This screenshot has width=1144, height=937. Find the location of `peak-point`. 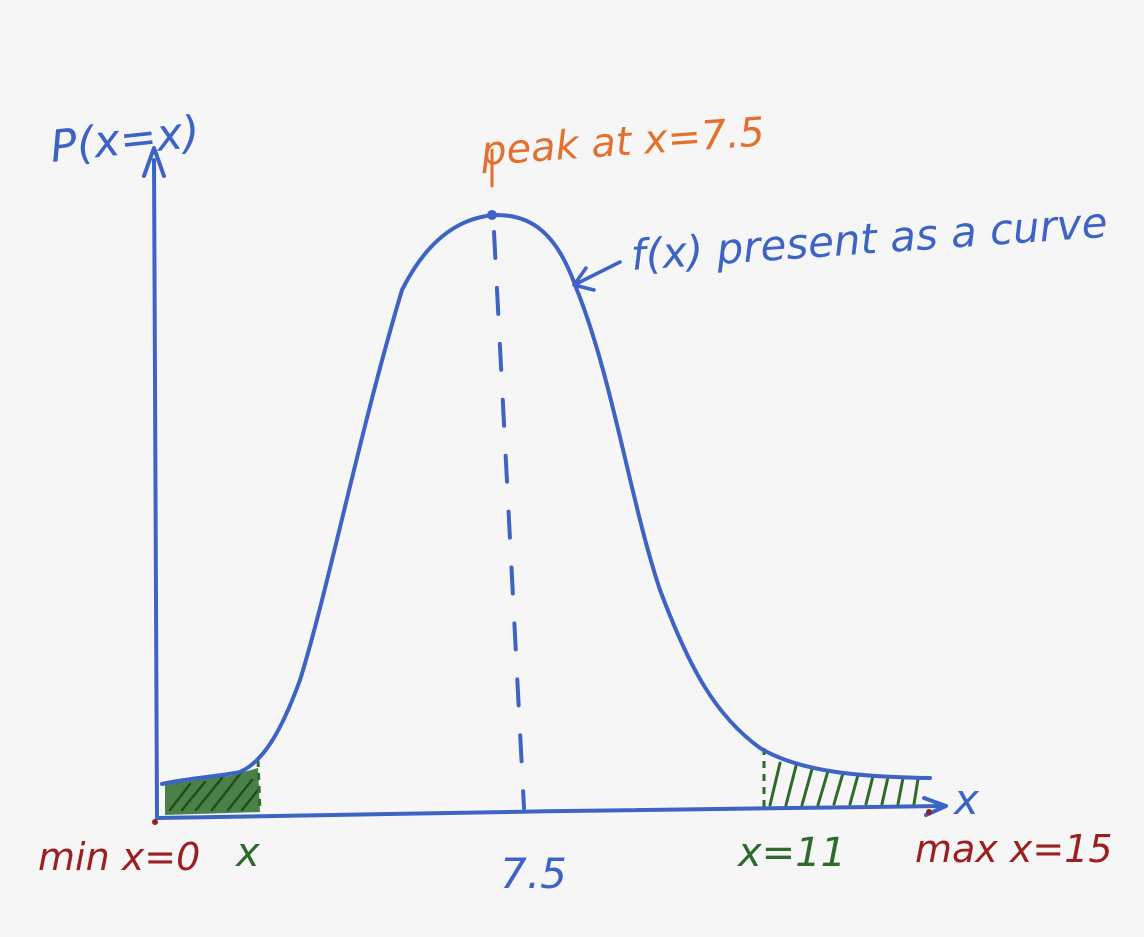

peak-point is located at coordinates (492, 215).